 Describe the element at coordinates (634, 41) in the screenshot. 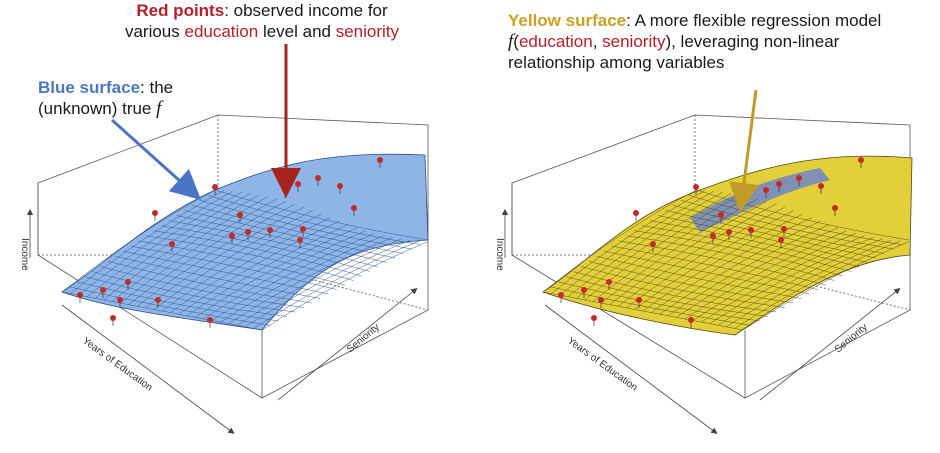

I see `yellow-surface-word-seniority: seniority` at that location.